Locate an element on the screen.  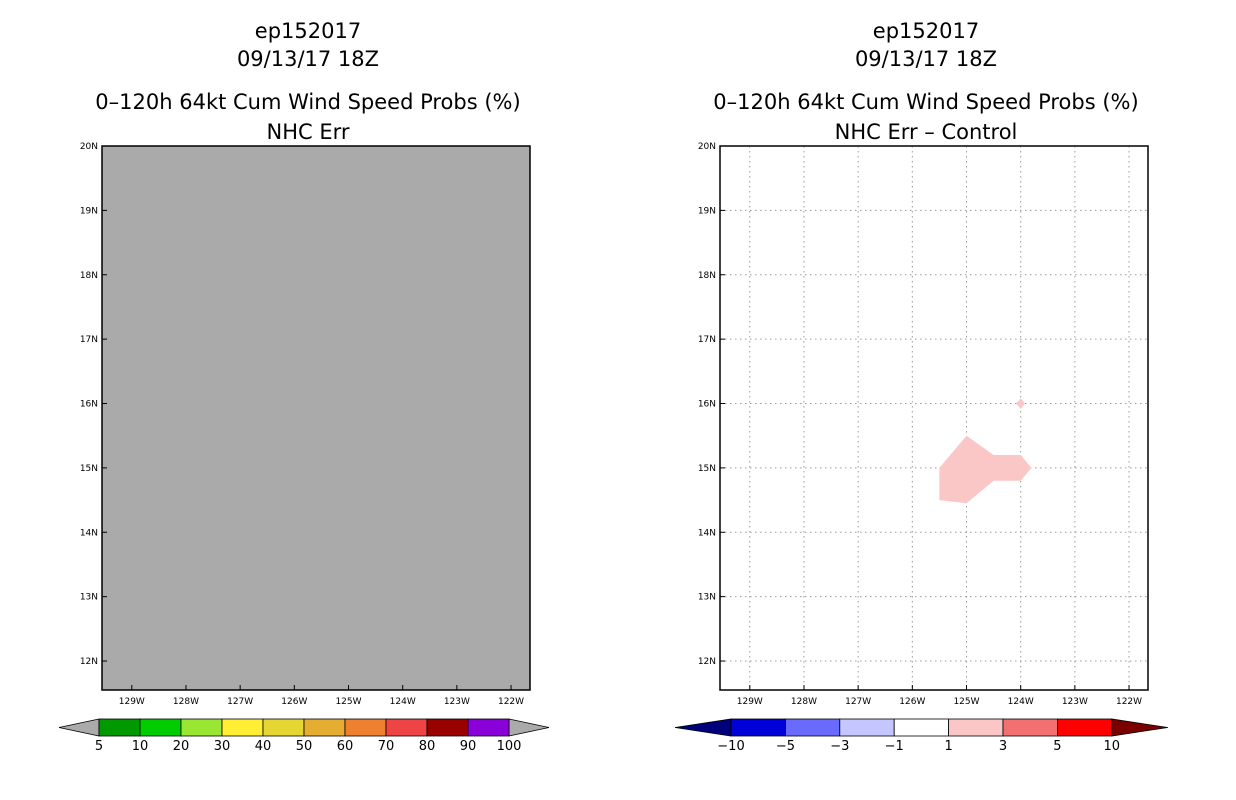
colorbar-label: 30 is located at coordinates (222, 746).